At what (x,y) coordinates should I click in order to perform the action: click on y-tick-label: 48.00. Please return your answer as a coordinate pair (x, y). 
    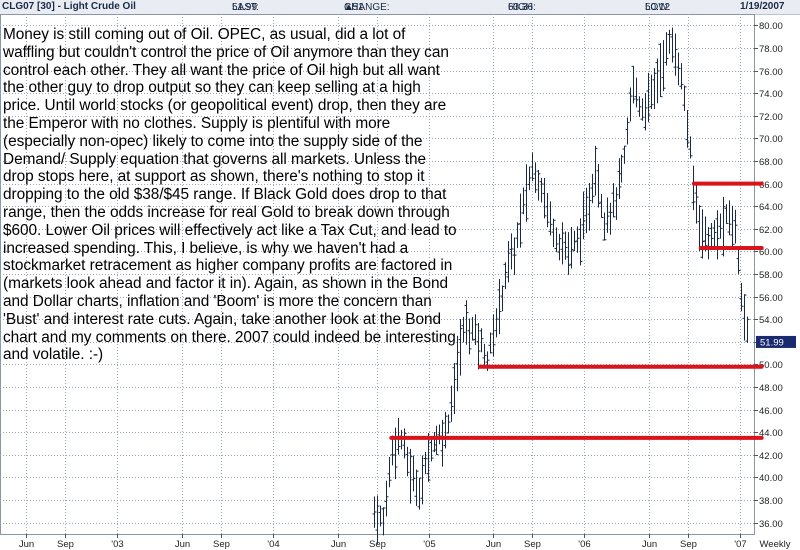
    Looking at the image, I should click on (771, 388).